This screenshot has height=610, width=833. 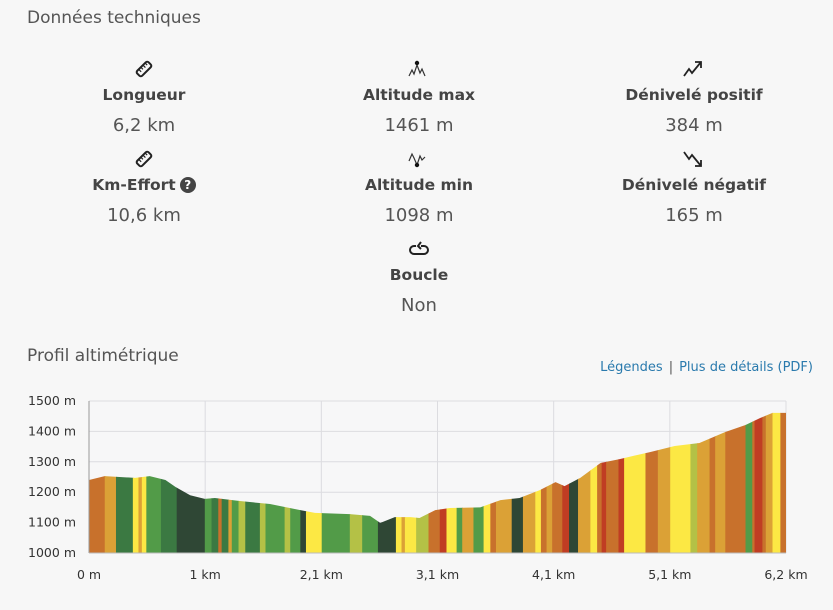 I want to click on stat-label: Boucle, so click(x=419, y=275).